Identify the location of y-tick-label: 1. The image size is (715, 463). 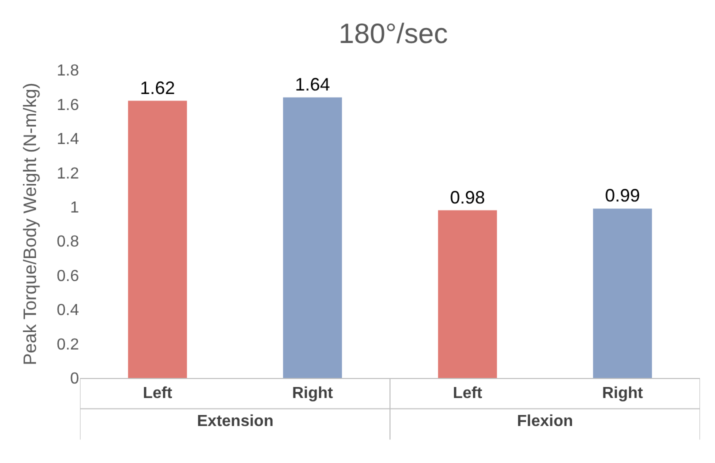
(75, 207).